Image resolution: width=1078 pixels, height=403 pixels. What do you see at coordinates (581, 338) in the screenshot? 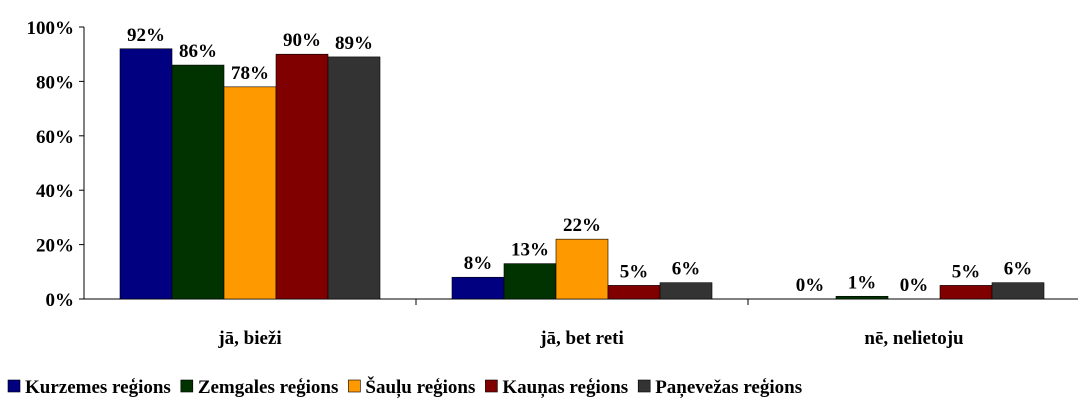
I see `x-tick-label: jā, bet reti` at bounding box center [581, 338].